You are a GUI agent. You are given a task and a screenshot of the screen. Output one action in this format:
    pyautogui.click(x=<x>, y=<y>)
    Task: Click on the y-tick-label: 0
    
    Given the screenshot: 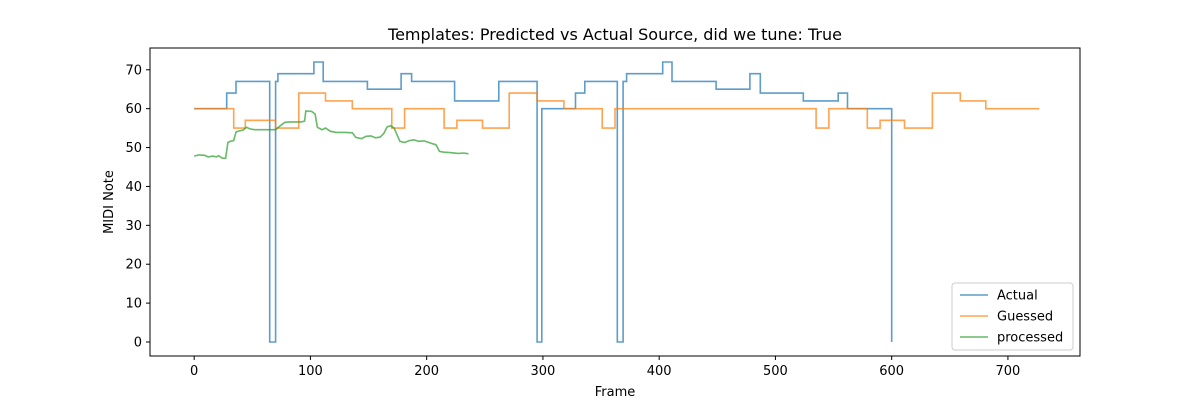 What is the action you would take?
    pyautogui.click(x=138, y=343)
    